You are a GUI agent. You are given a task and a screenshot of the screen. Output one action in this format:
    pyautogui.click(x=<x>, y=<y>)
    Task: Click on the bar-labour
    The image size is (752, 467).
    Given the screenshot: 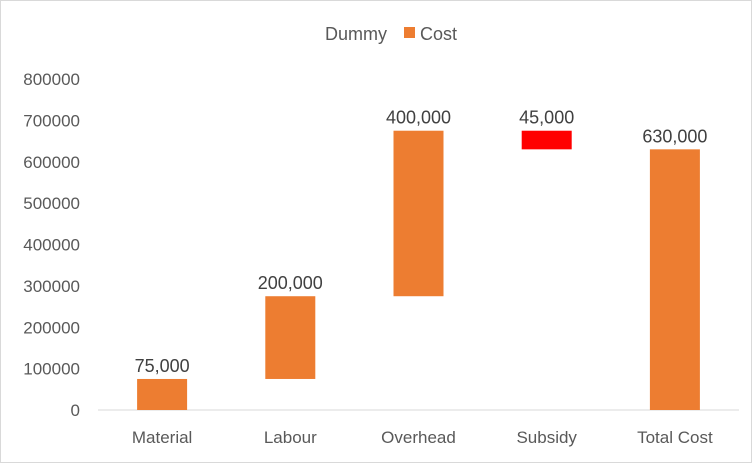 What is the action you would take?
    pyautogui.click(x=290, y=337)
    